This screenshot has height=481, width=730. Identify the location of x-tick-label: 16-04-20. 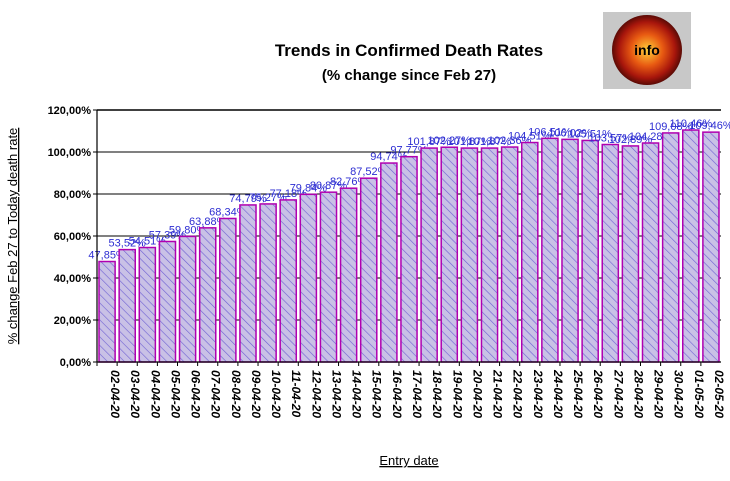
(397, 394).